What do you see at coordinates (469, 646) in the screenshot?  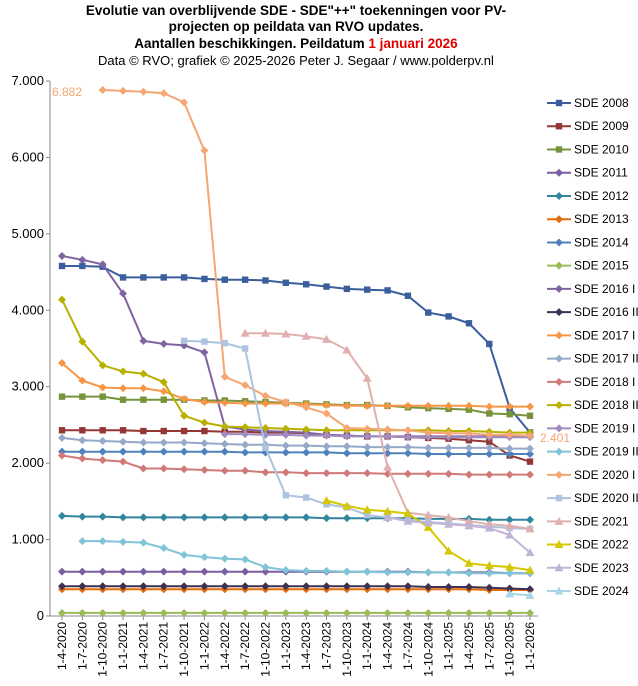 I see `x-tick-label: 1-4-2025` at bounding box center [469, 646].